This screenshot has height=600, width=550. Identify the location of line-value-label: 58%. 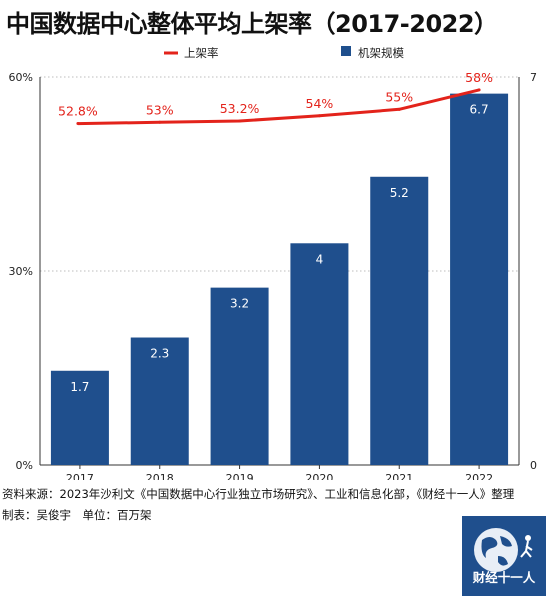
(479, 77).